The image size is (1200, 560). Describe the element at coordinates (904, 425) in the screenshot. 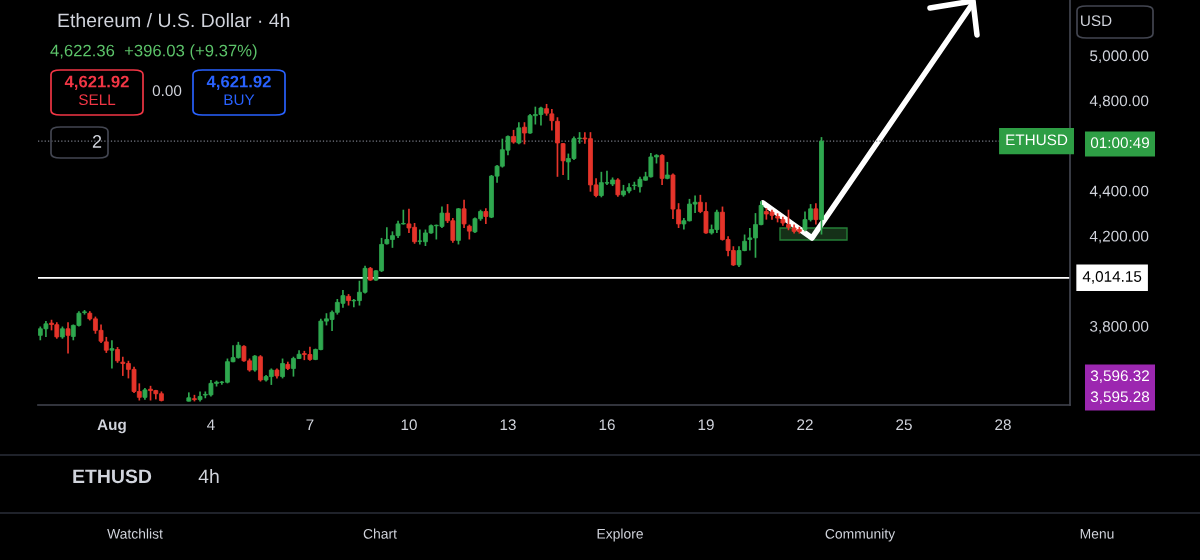

I see `x-tick-label: 25` at that location.